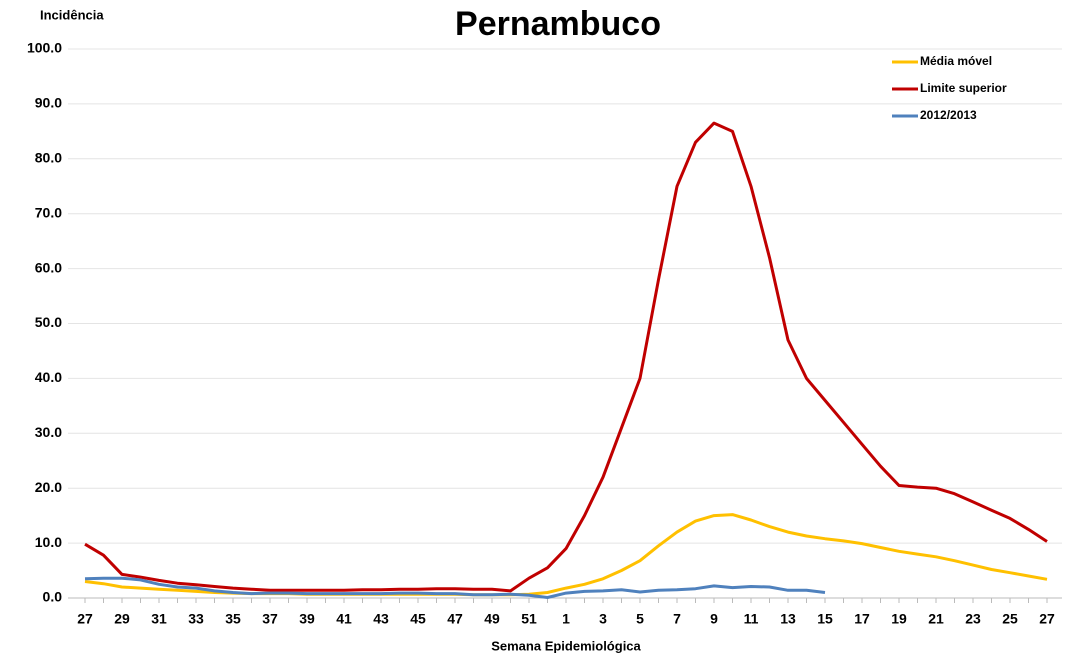 The width and height of the screenshot is (1074, 660). Describe the element at coordinates (677, 619) in the screenshot. I see `x-tick-label: 7` at that location.